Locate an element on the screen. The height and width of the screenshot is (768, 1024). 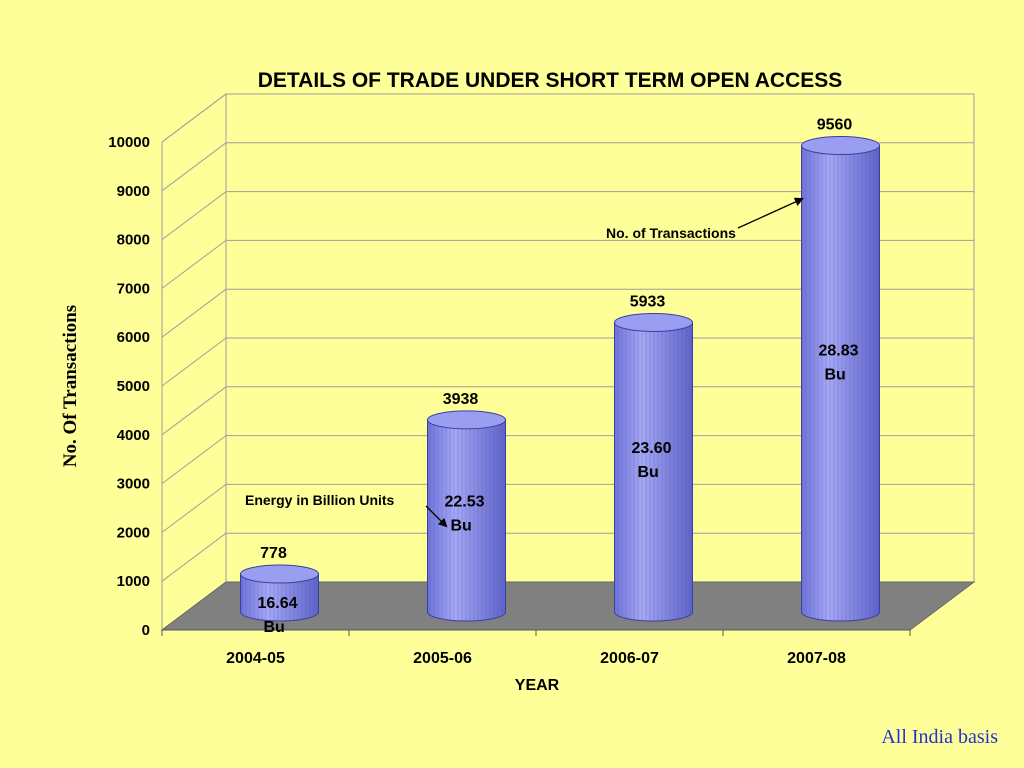
y-tick-label-4: 4000 is located at coordinates (133, 435).